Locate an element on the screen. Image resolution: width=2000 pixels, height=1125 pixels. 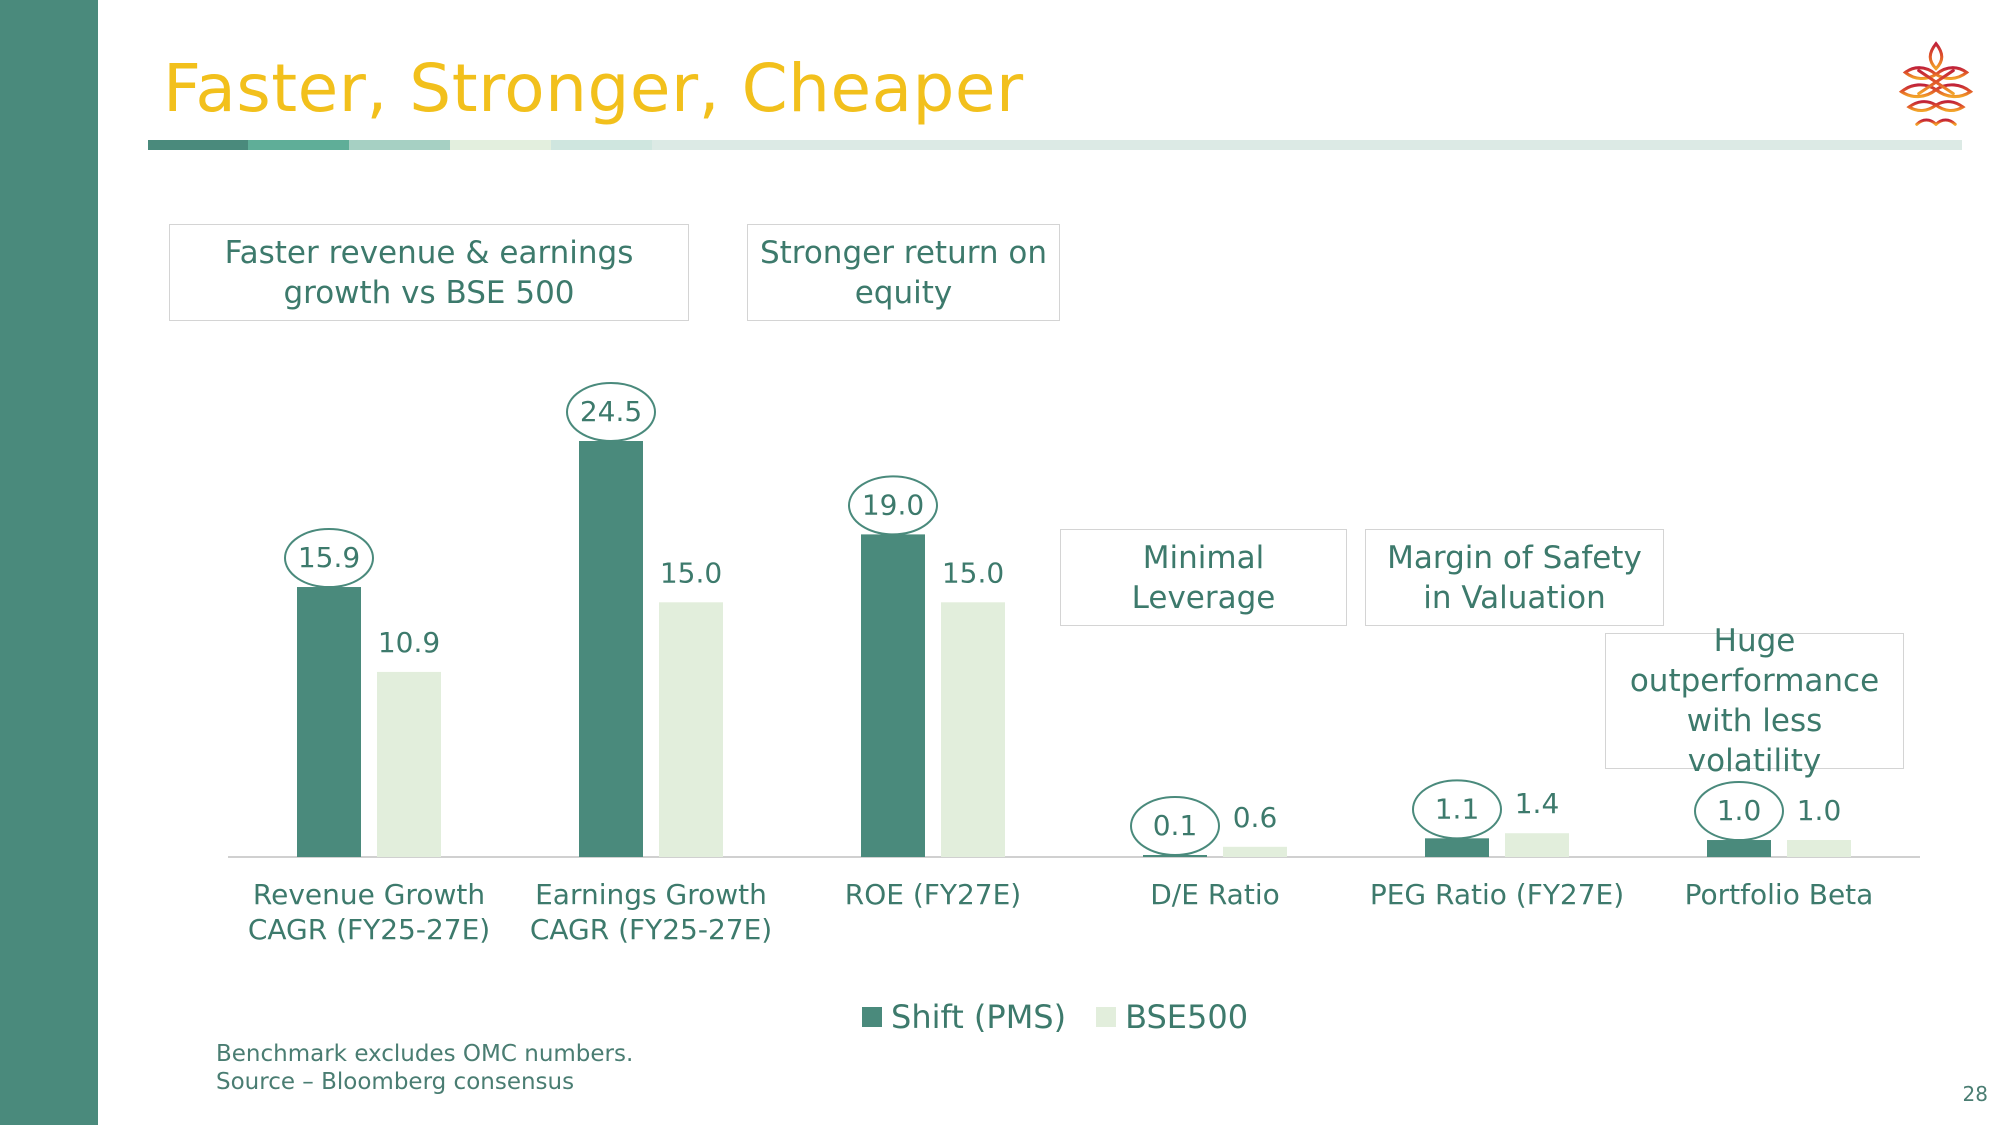
legend-swatch-bse is located at coordinates (1106, 1017).